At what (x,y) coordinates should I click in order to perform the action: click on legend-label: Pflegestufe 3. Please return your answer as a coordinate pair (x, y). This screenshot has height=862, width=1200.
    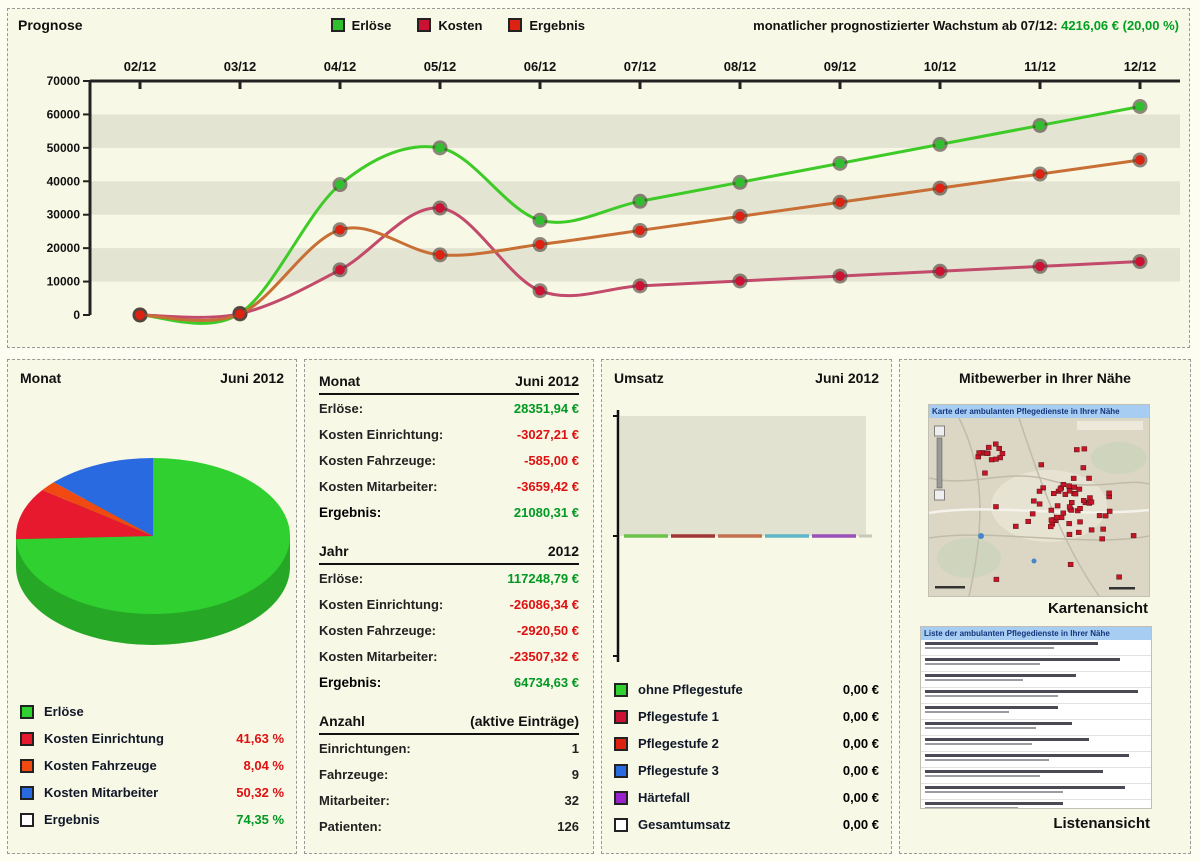
    Looking at the image, I should click on (678, 770).